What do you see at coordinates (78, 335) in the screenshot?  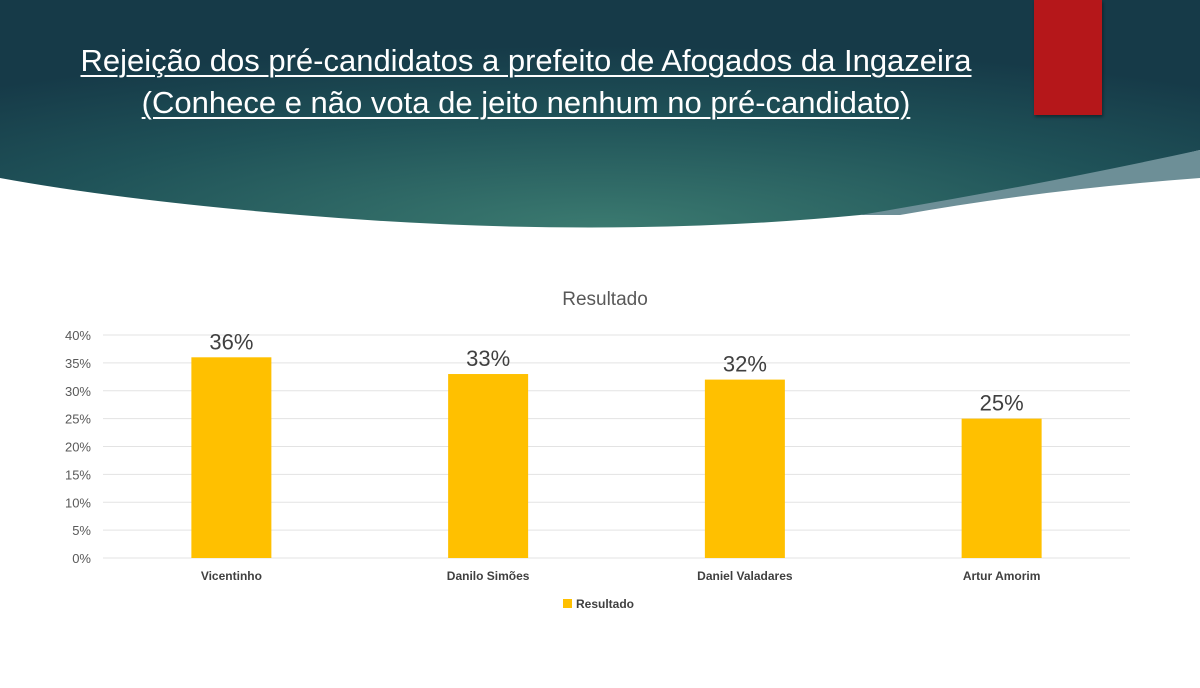 I see `y-tick-label: 40%` at bounding box center [78, 335].